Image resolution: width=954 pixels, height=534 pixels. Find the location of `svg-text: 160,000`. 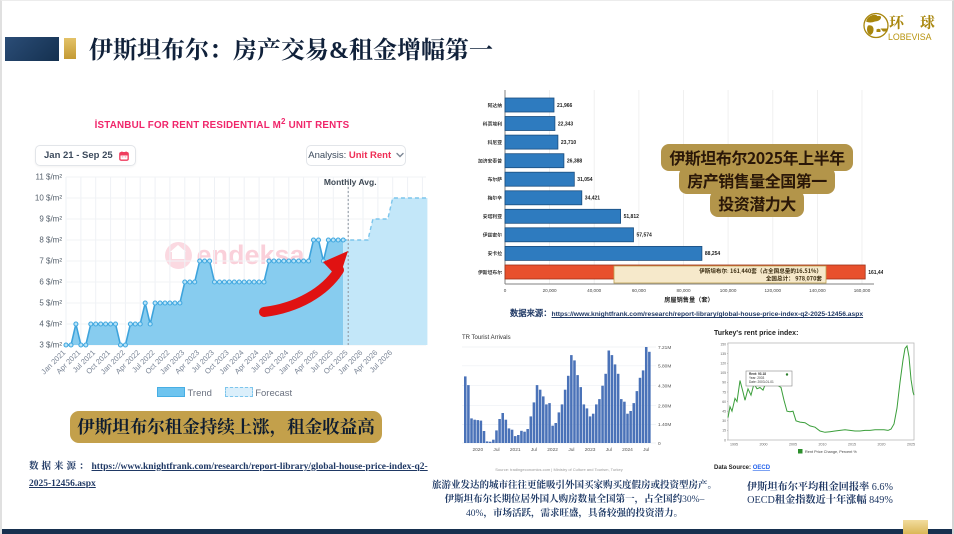

svg-text: 160,000 is located at coordinates (862, 290).